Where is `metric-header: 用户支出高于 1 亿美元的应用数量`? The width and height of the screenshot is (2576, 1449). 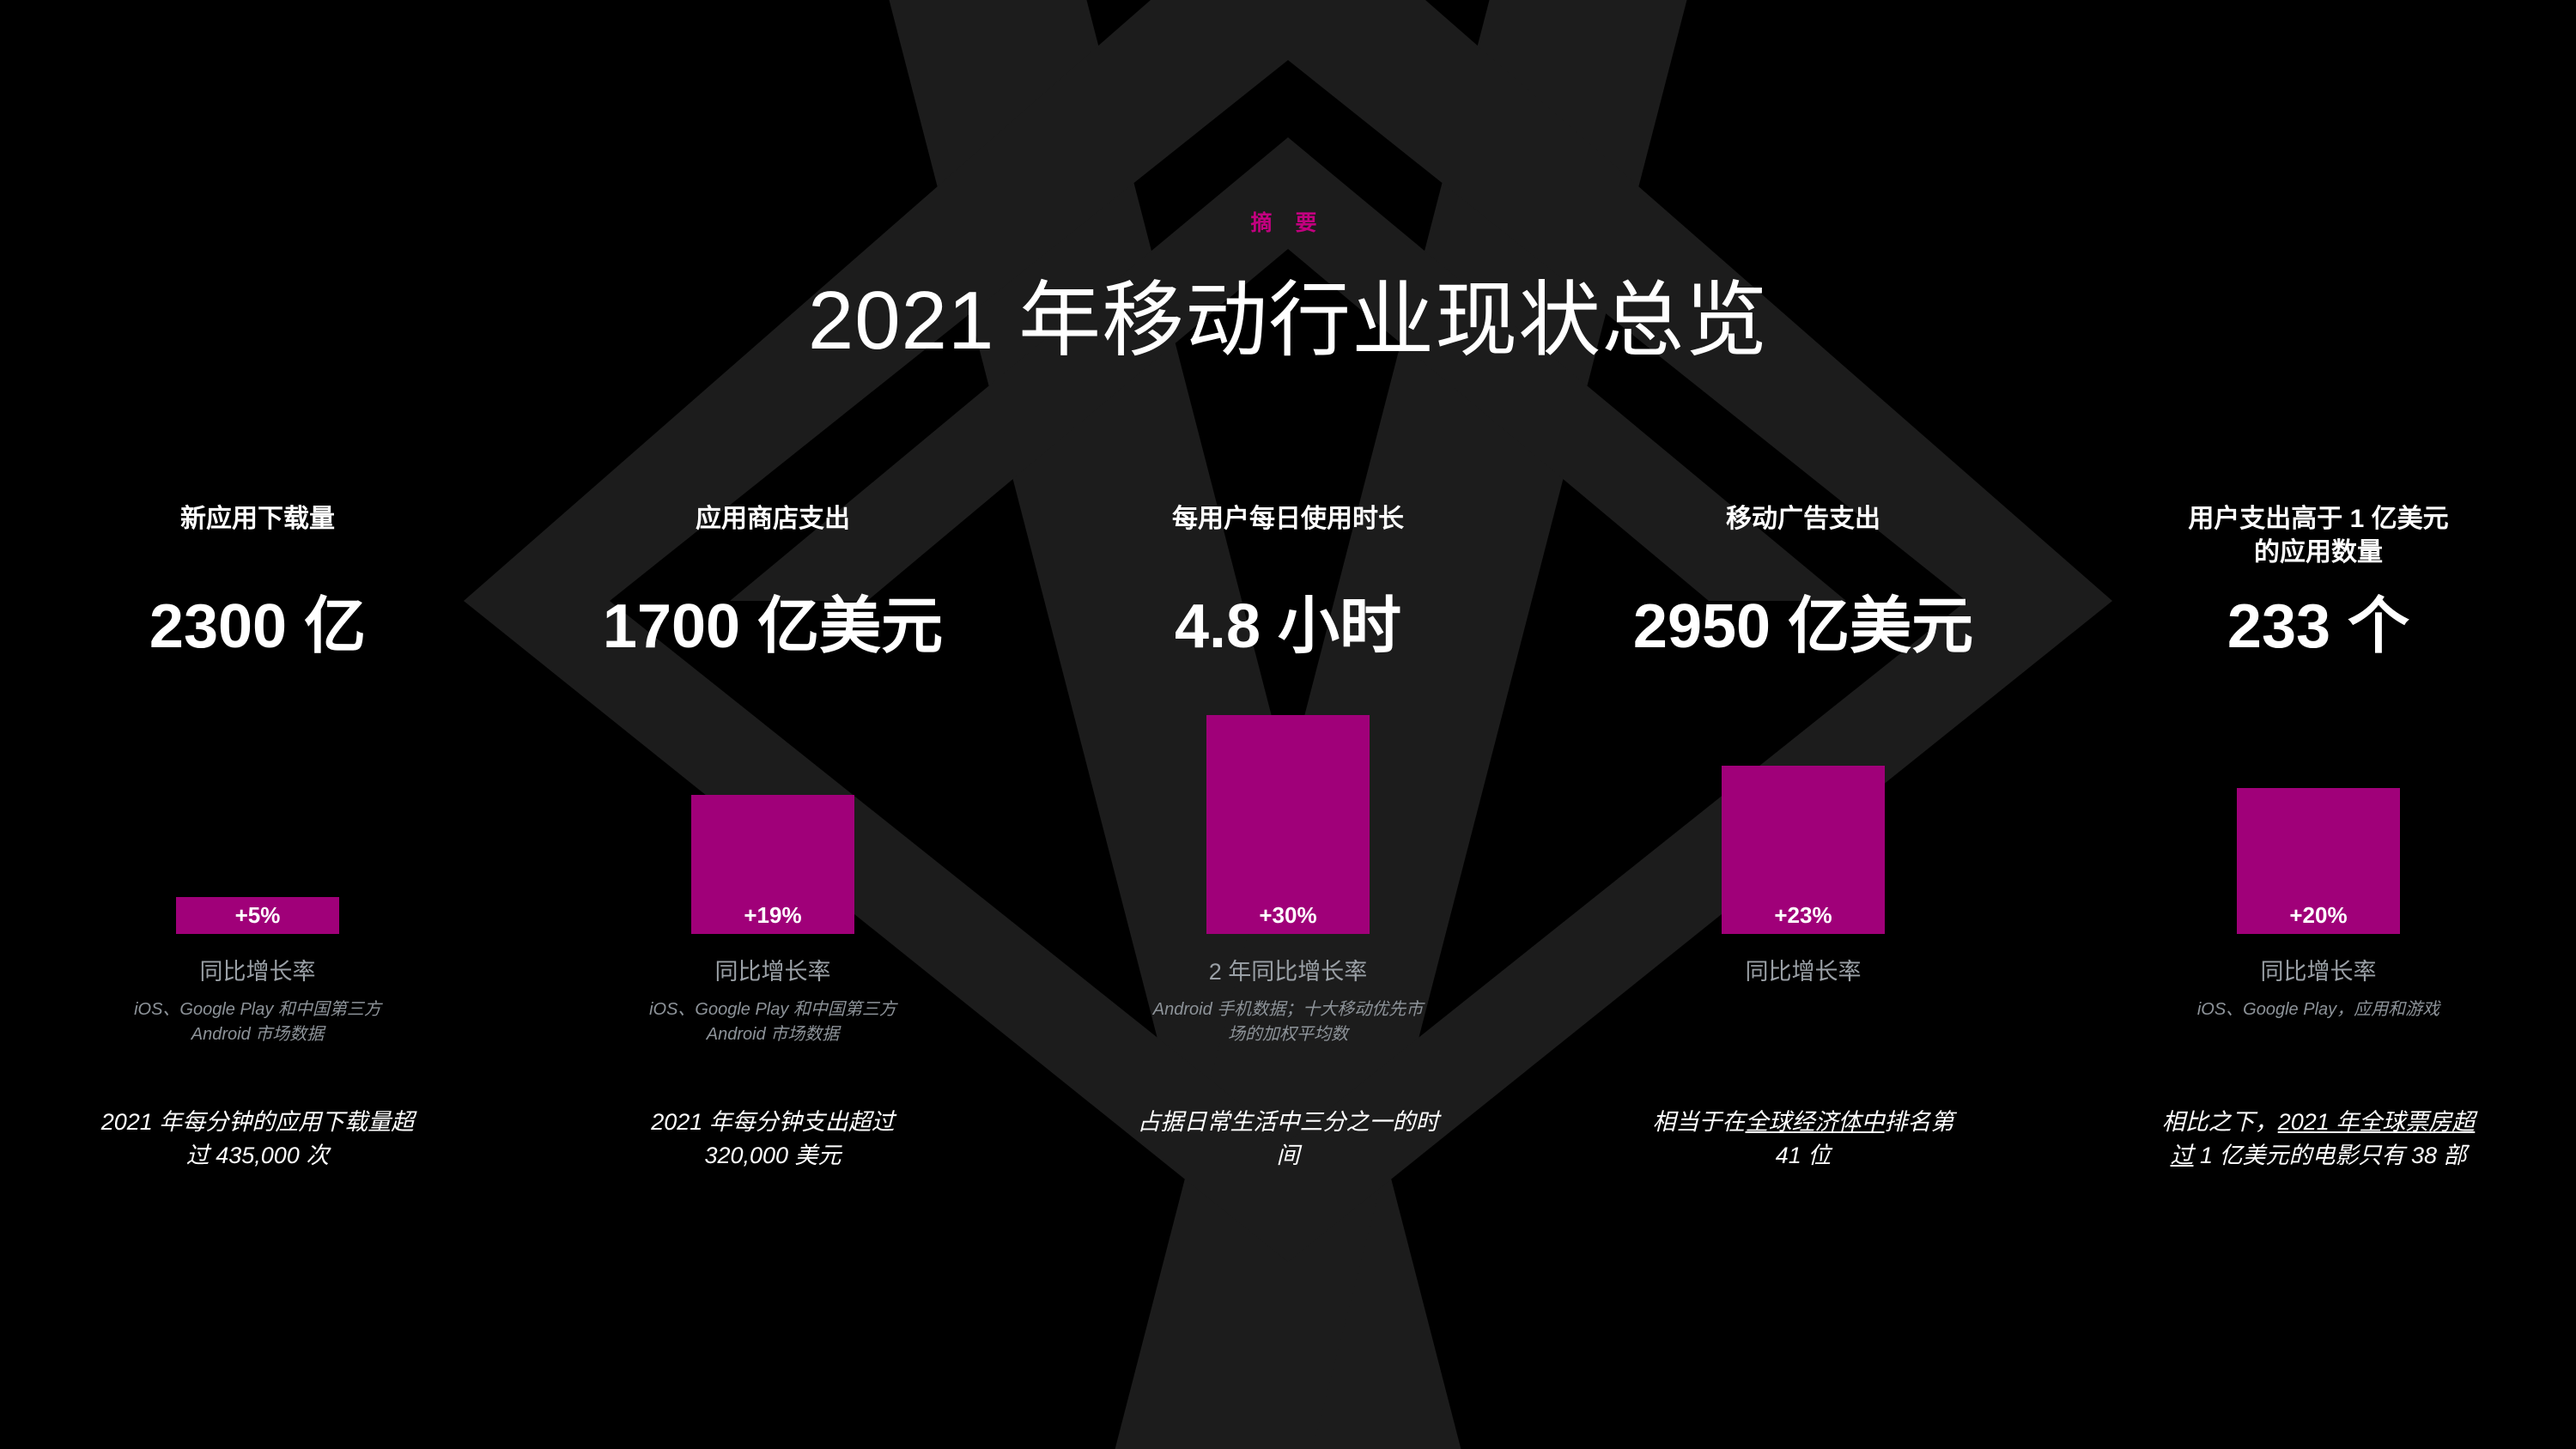
metric-header: 用户支出高于 1 亿美元的应用数量 is located at coordinates (2318, 536).